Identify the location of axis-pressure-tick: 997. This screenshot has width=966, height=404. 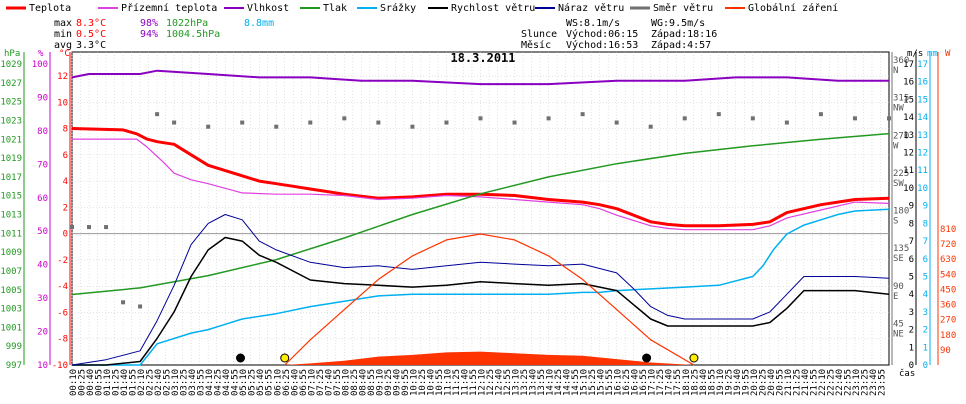
(14, 366).